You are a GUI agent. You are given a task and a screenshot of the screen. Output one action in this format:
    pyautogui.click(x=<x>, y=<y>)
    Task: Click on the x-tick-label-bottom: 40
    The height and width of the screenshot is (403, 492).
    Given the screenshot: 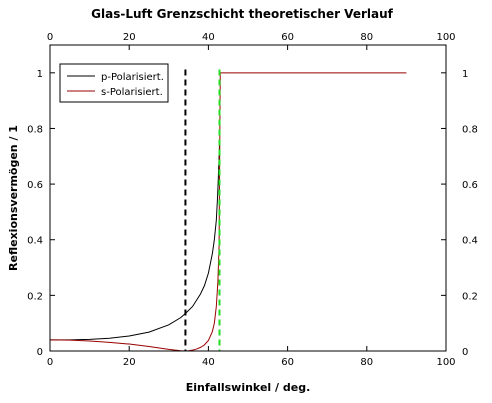 What is the action you would take?
    pyautogui.click(x=208, y=362)
    